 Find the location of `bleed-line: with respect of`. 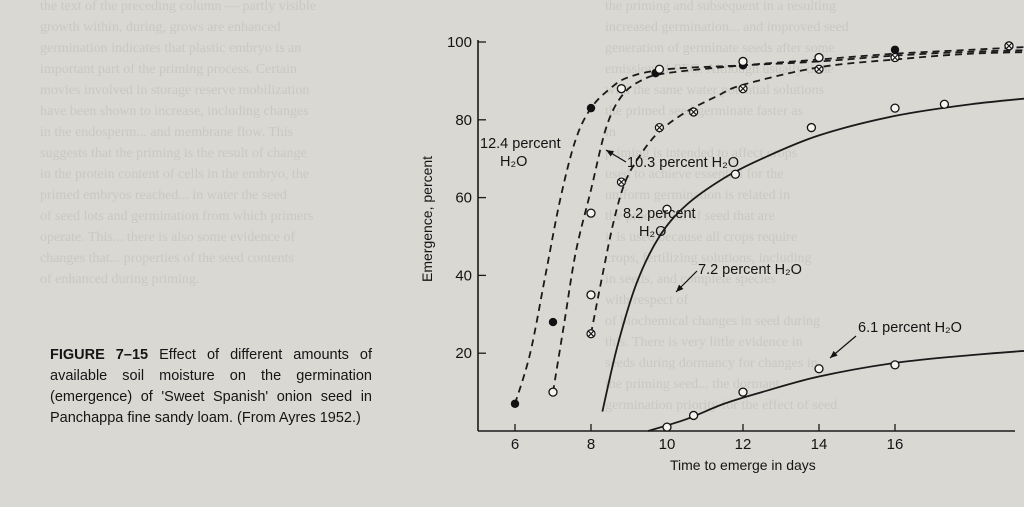

bleed-line: with respect of is located at coordinates (647, 300).